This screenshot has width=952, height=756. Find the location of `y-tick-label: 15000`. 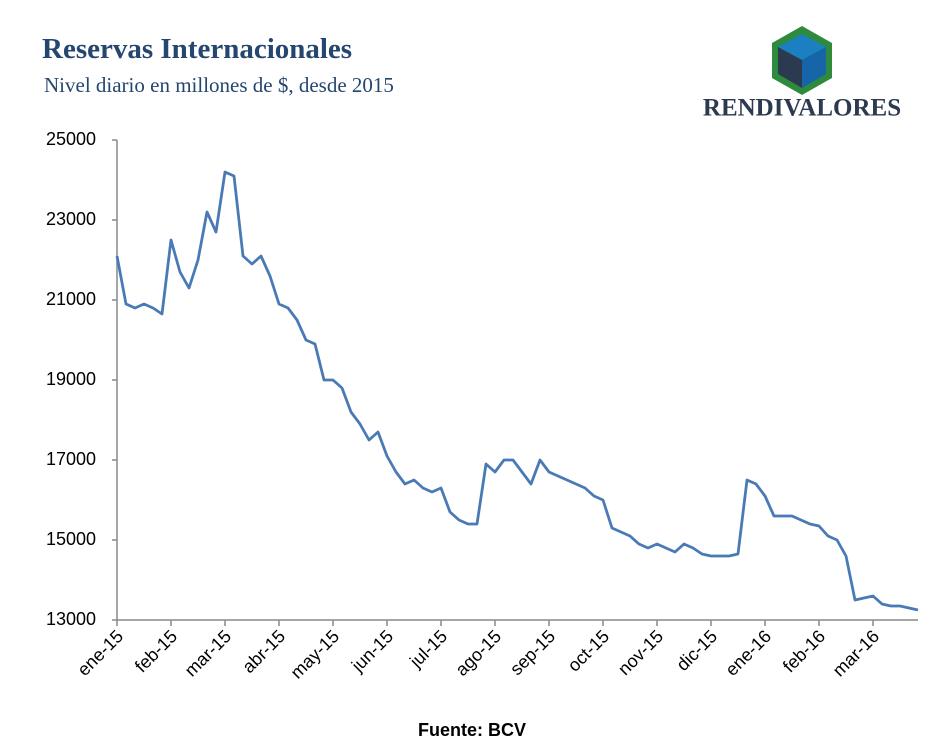

y-tick-label: 15000 is located at coordinates (71, 539).